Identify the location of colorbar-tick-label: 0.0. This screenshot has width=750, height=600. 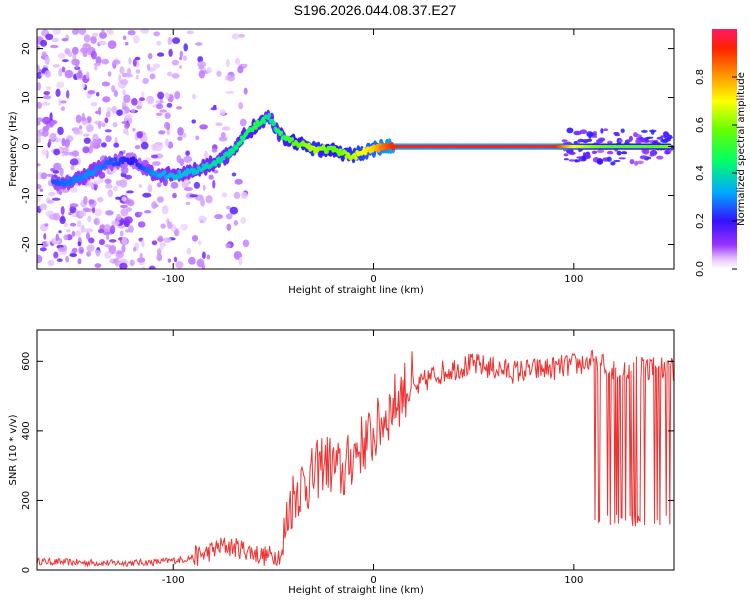
(700, 269).